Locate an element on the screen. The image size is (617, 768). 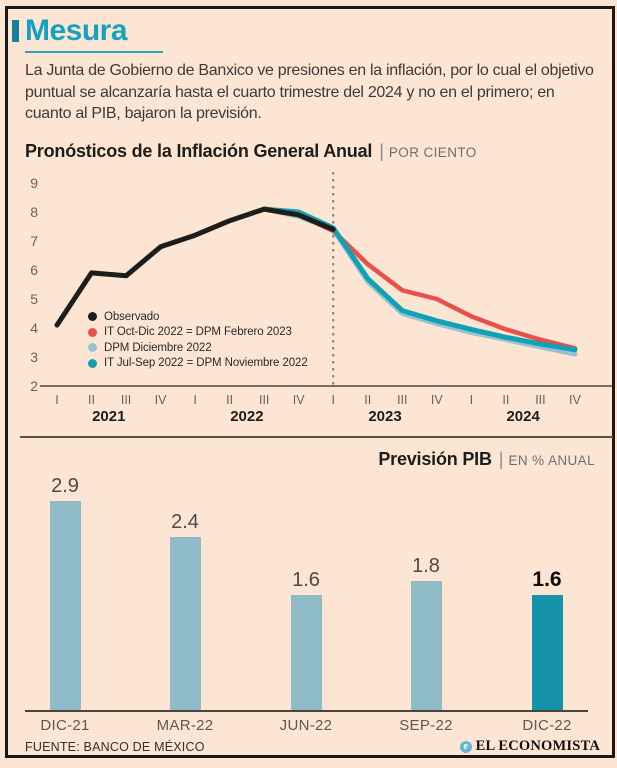
y-axis-tick-label: 7 is located at coordinates (34, 241).